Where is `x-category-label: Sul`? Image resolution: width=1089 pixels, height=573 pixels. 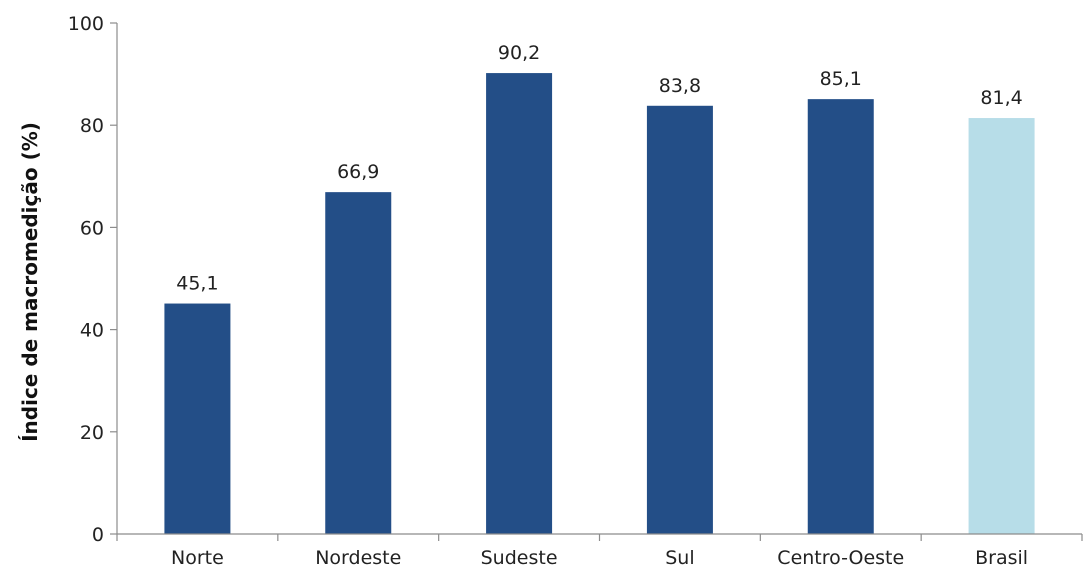 x-category-label: Sul is located at coordinates (679, 558).